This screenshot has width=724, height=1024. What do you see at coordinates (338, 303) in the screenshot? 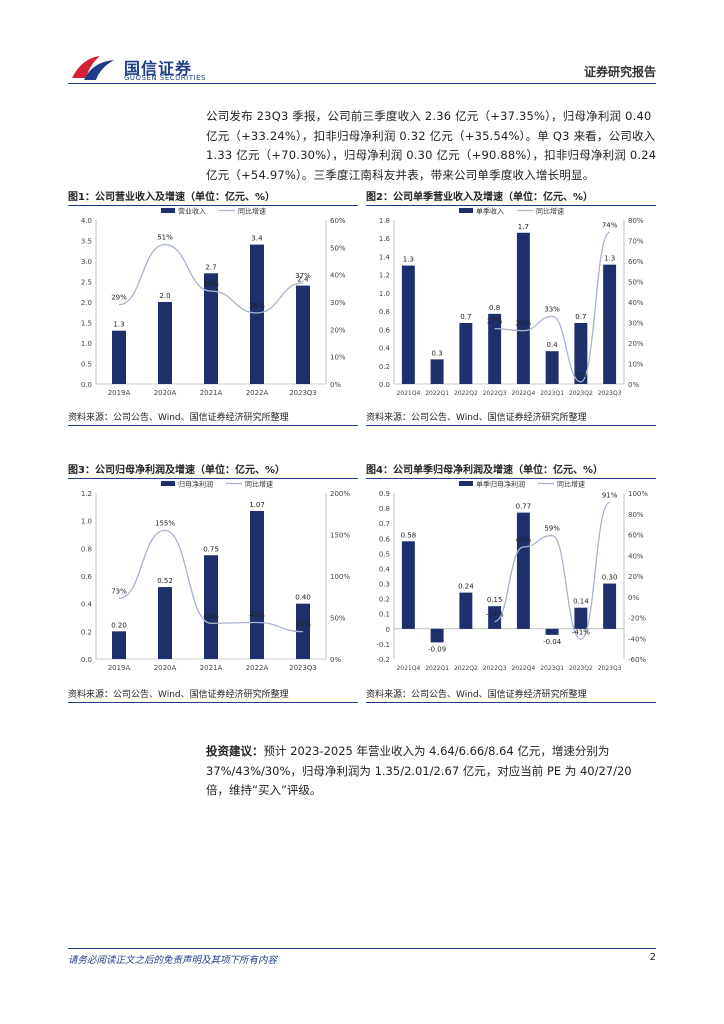
I see `right-tick-label: 30%` at bounding box center [338, 303].